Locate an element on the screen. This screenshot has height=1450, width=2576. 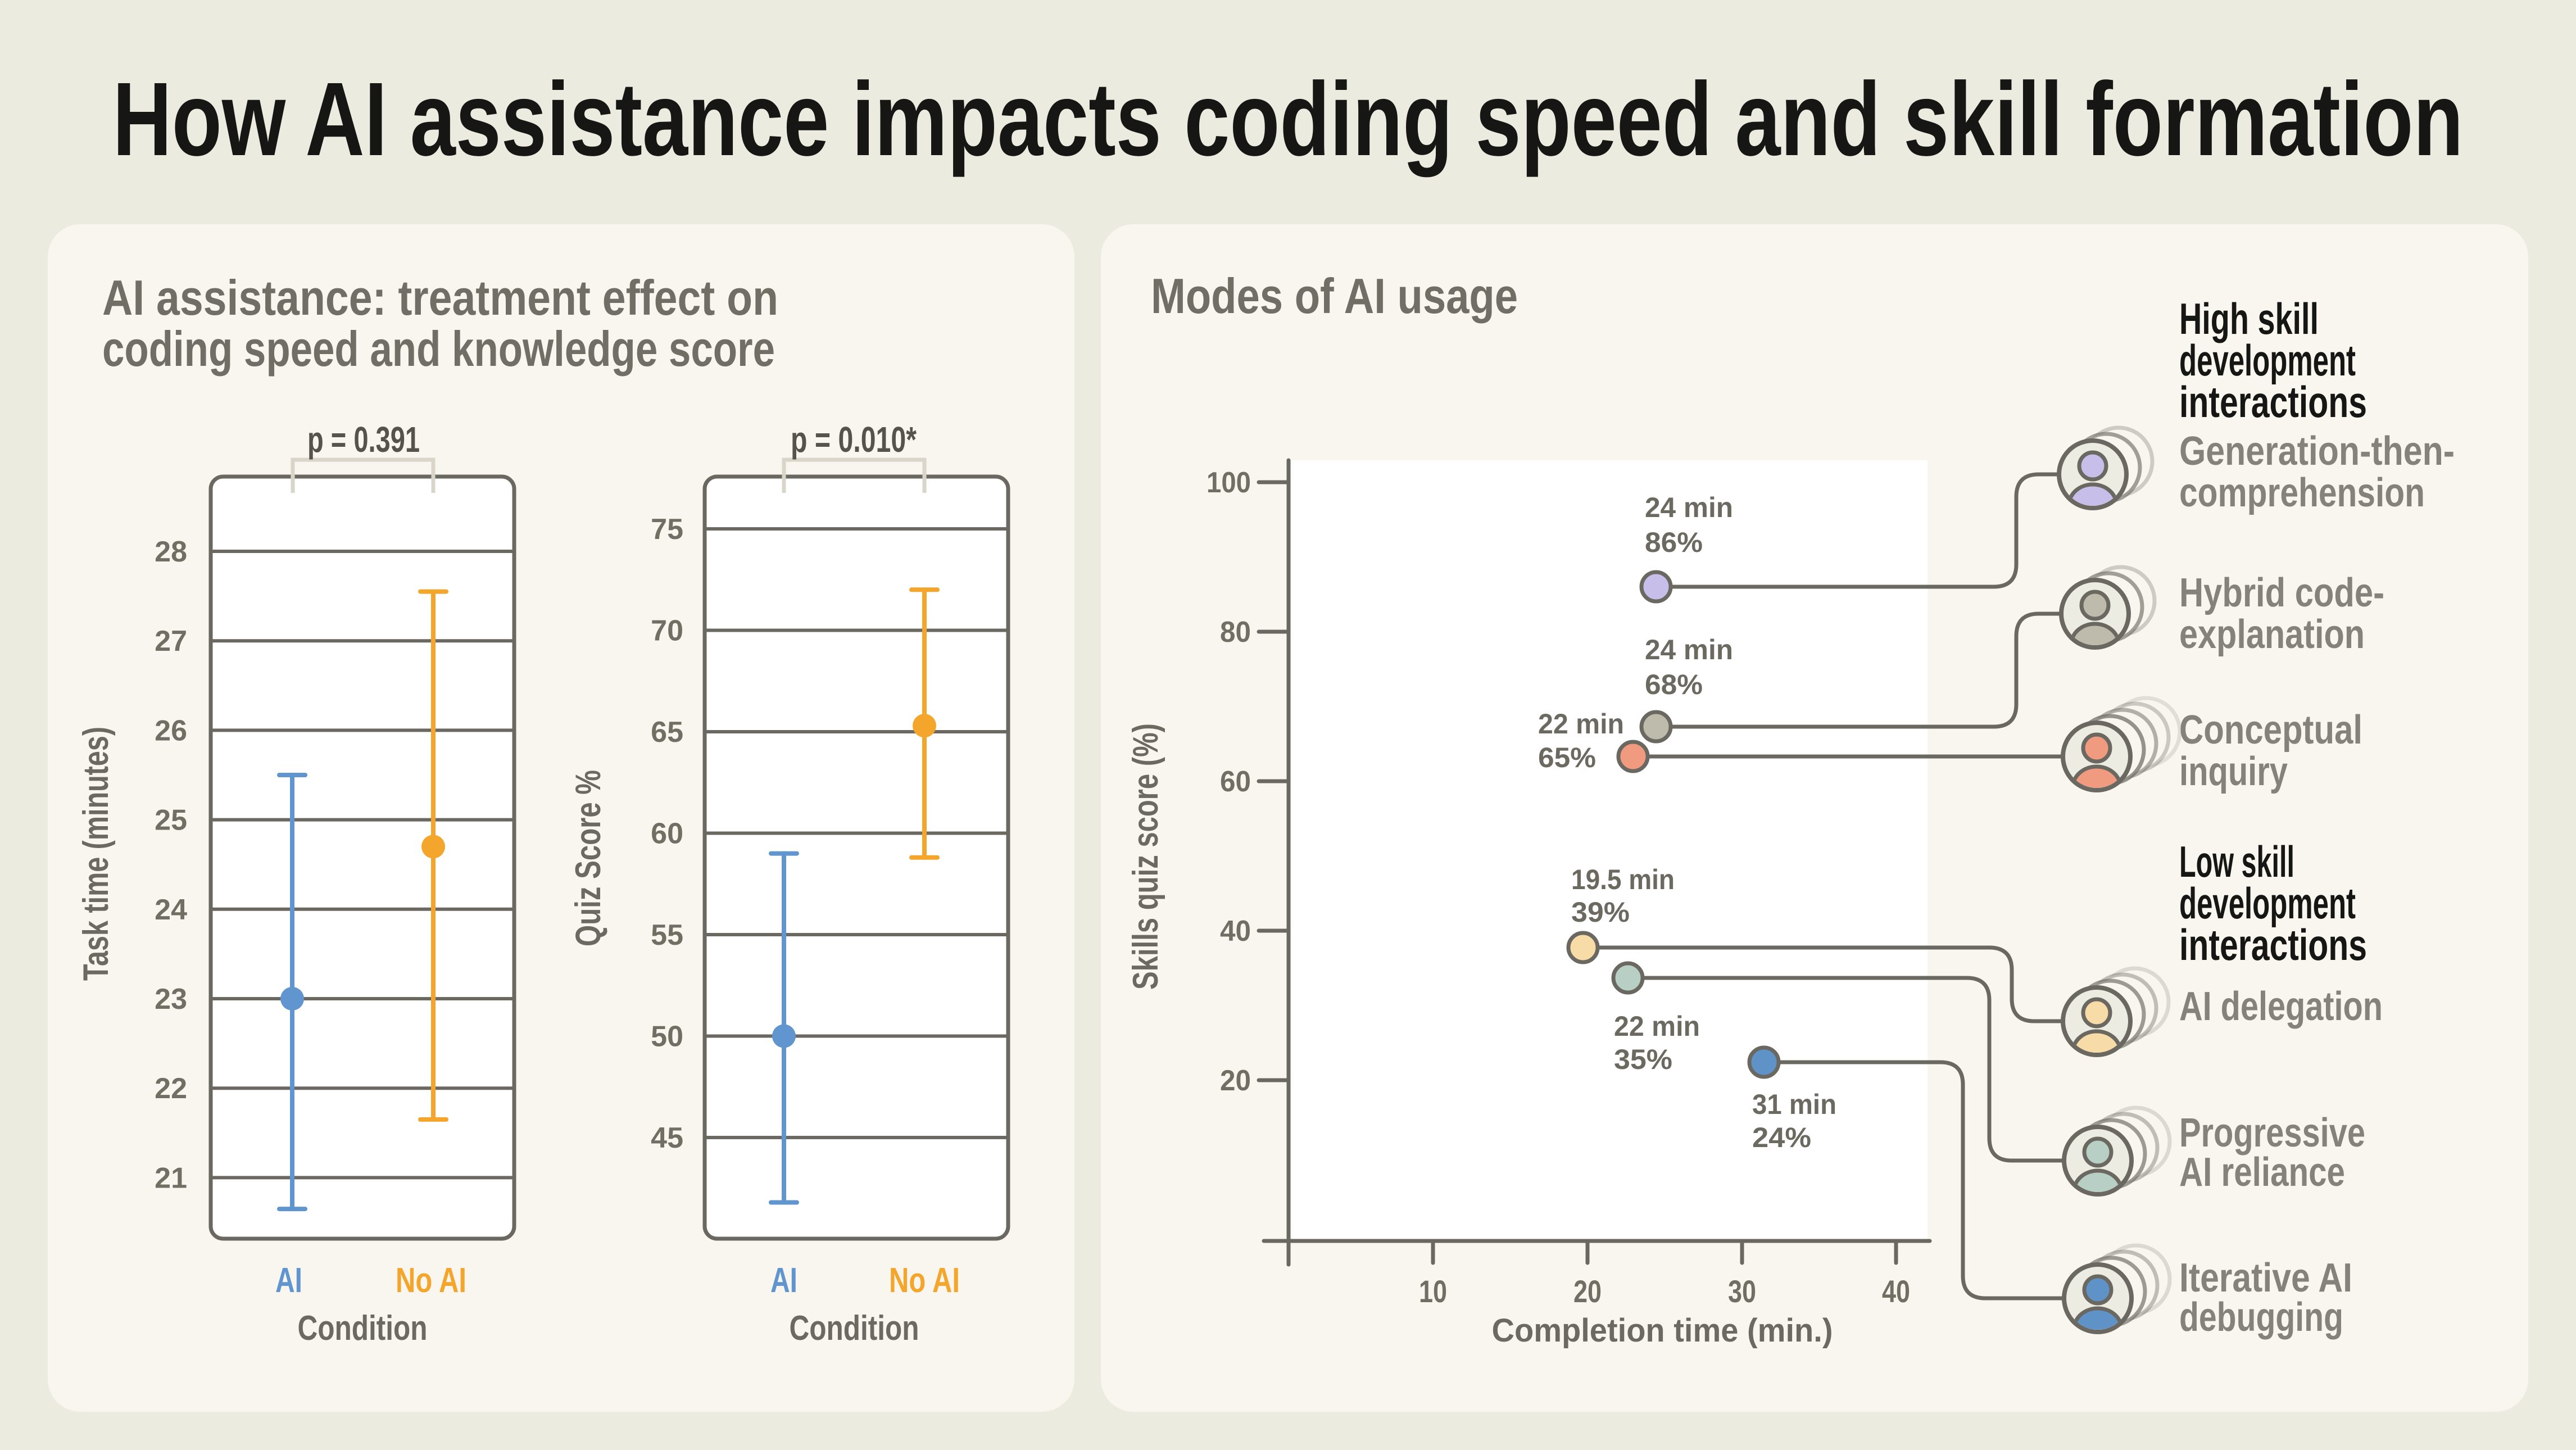
svg-text: debugging is located at coordinates (2261, 1317).